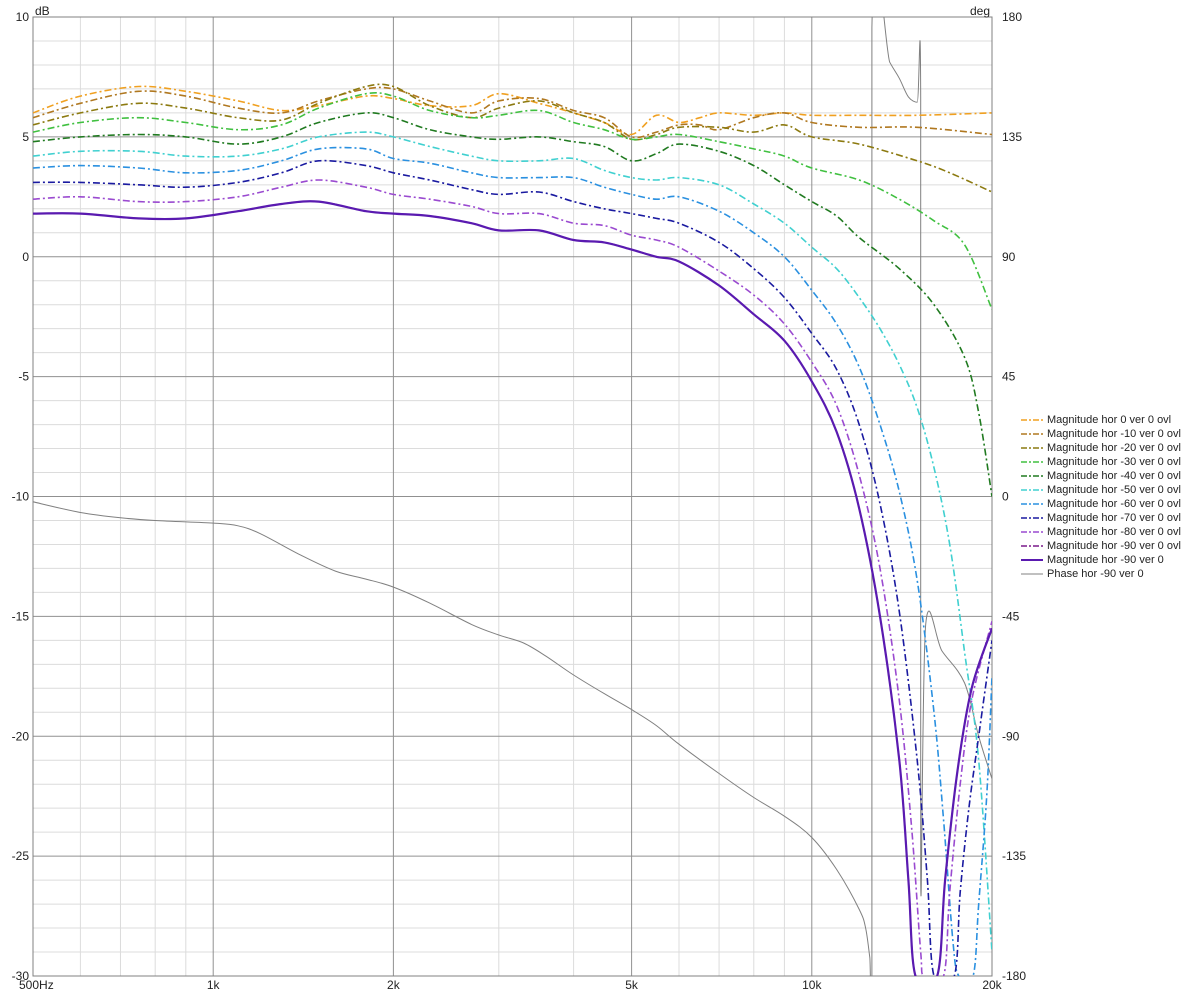  Describe the element at coordinates (1011, 736) in the screenshot. I see `y-right-tick-label: -90` at that location.